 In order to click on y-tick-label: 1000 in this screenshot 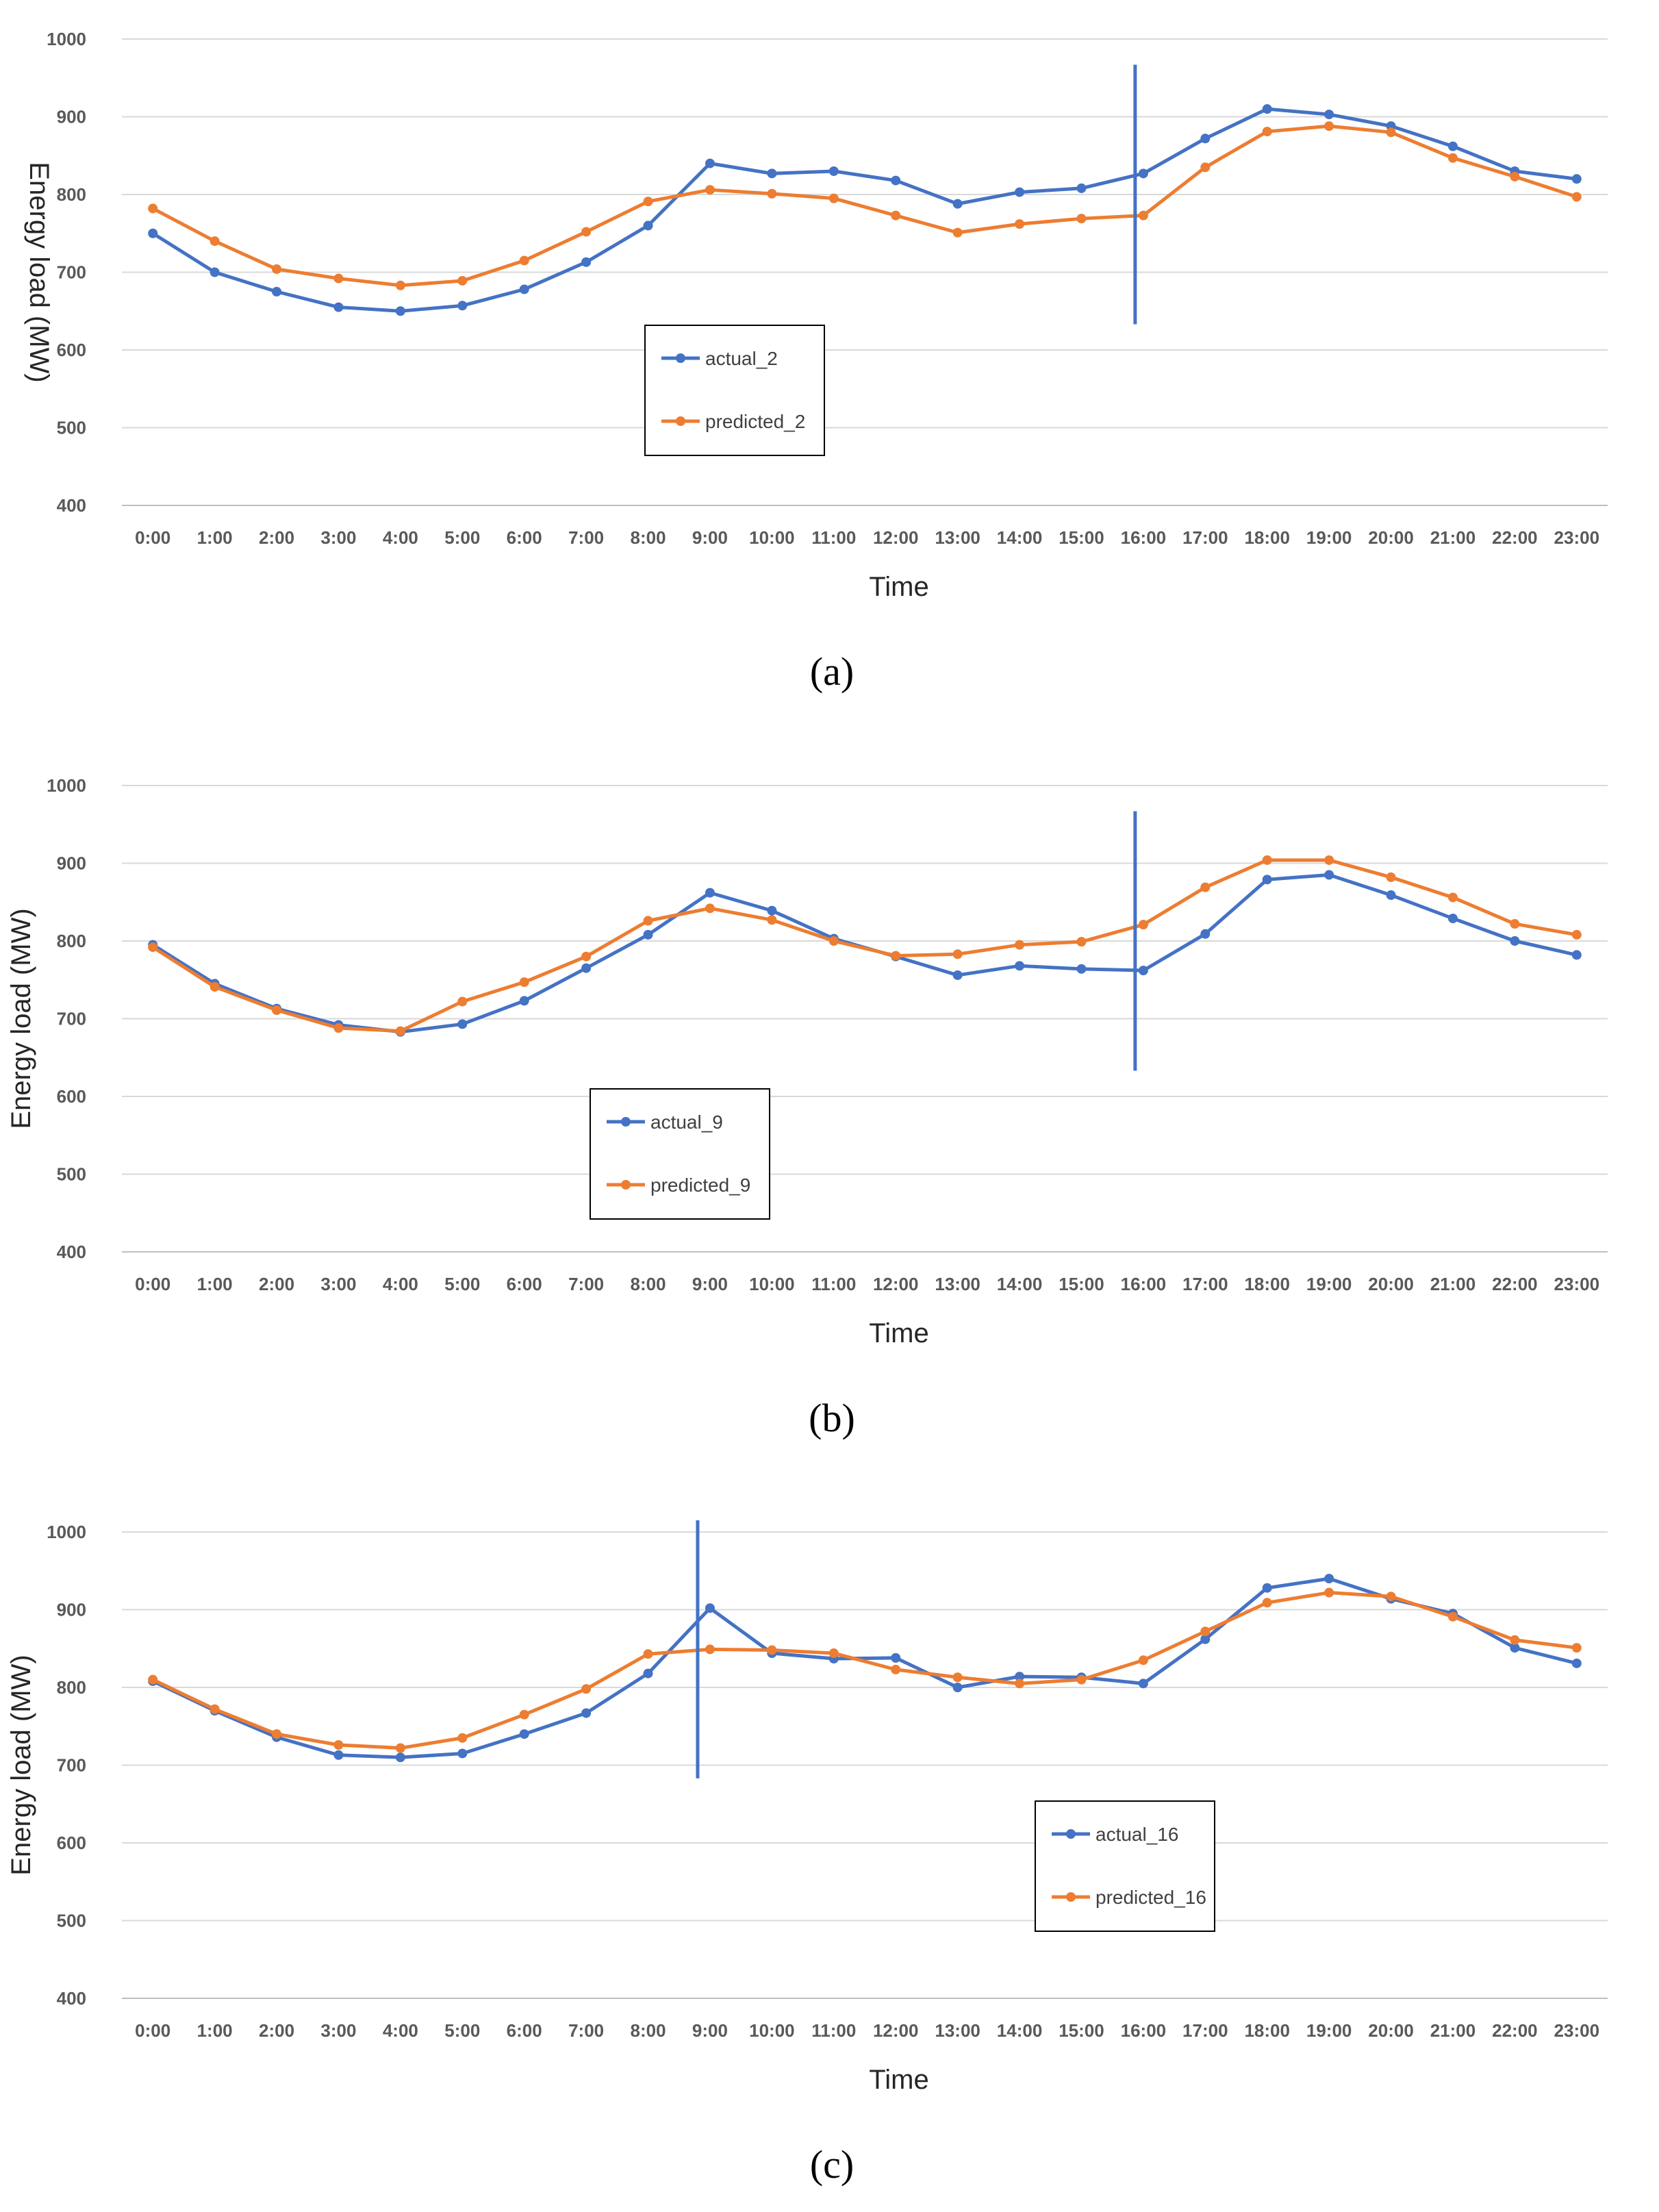, I will do `click(66, 39)`.